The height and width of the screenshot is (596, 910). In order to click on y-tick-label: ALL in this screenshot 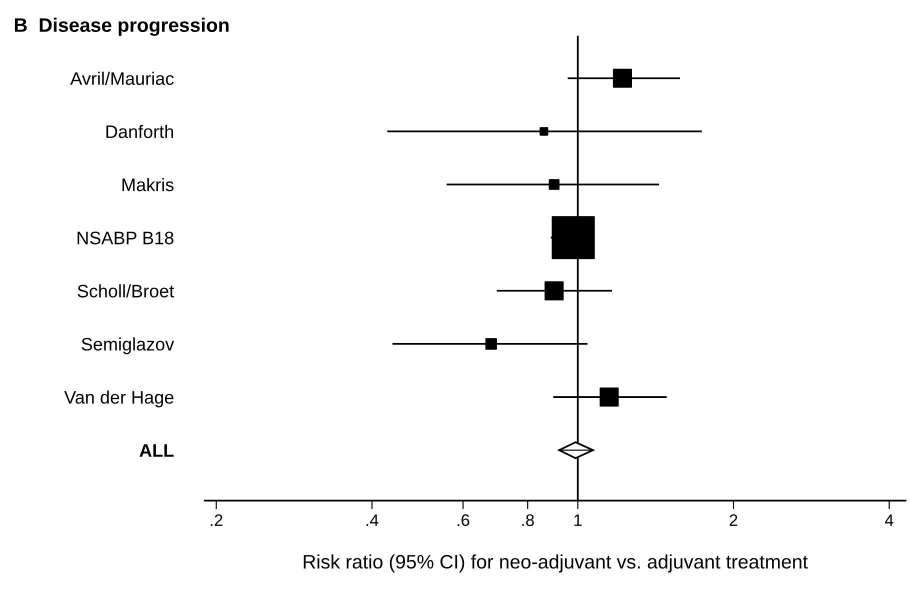, I will do `click(157, 450)`.